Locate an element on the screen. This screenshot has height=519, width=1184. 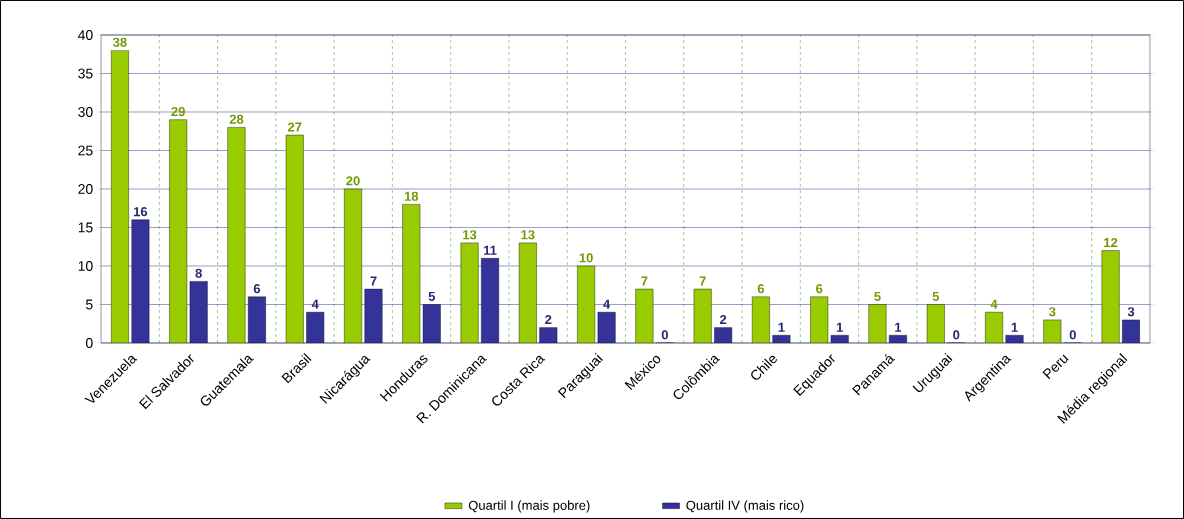
y-tick-label: 0 is located at coordinates (89, 343).